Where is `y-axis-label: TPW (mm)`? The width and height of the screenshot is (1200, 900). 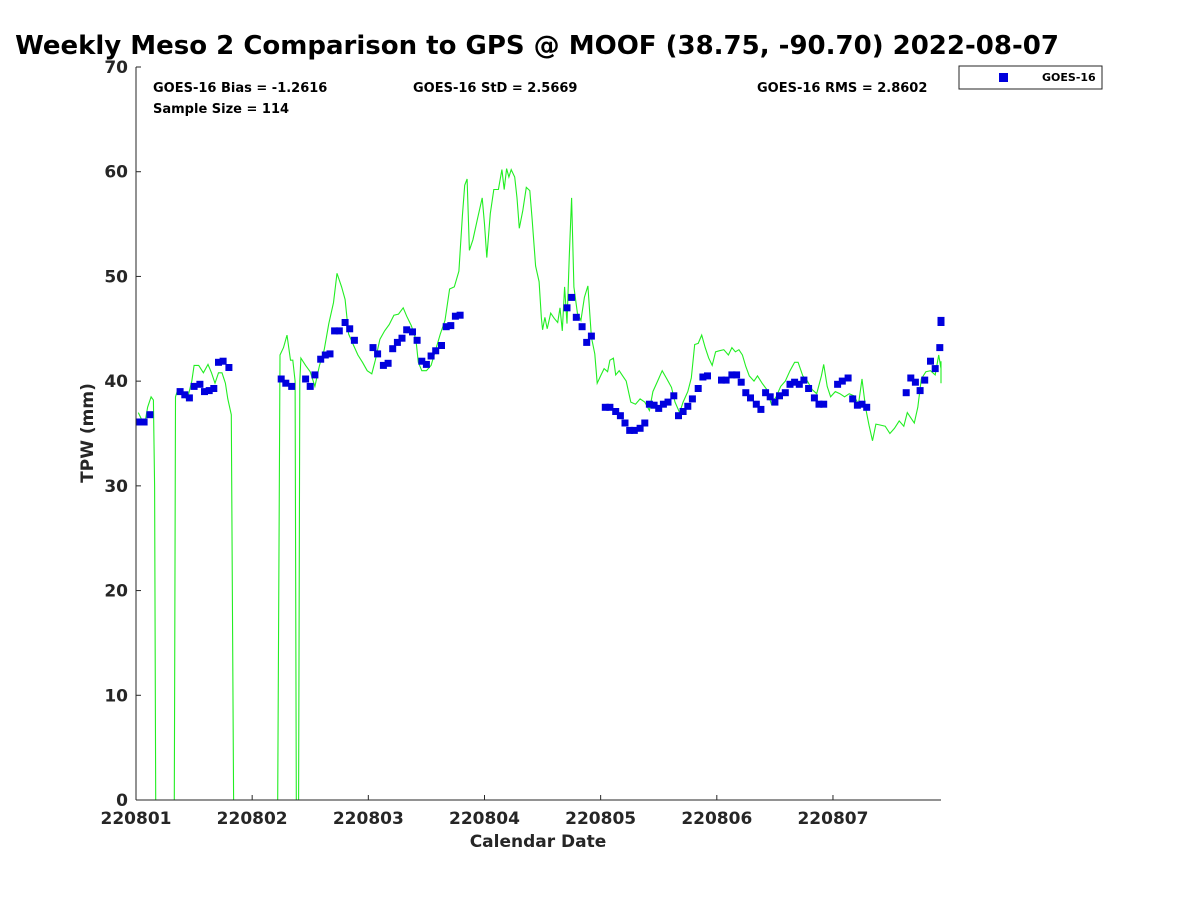 y-axis-label: TPW (mm) is located at coordinates (88, 433).